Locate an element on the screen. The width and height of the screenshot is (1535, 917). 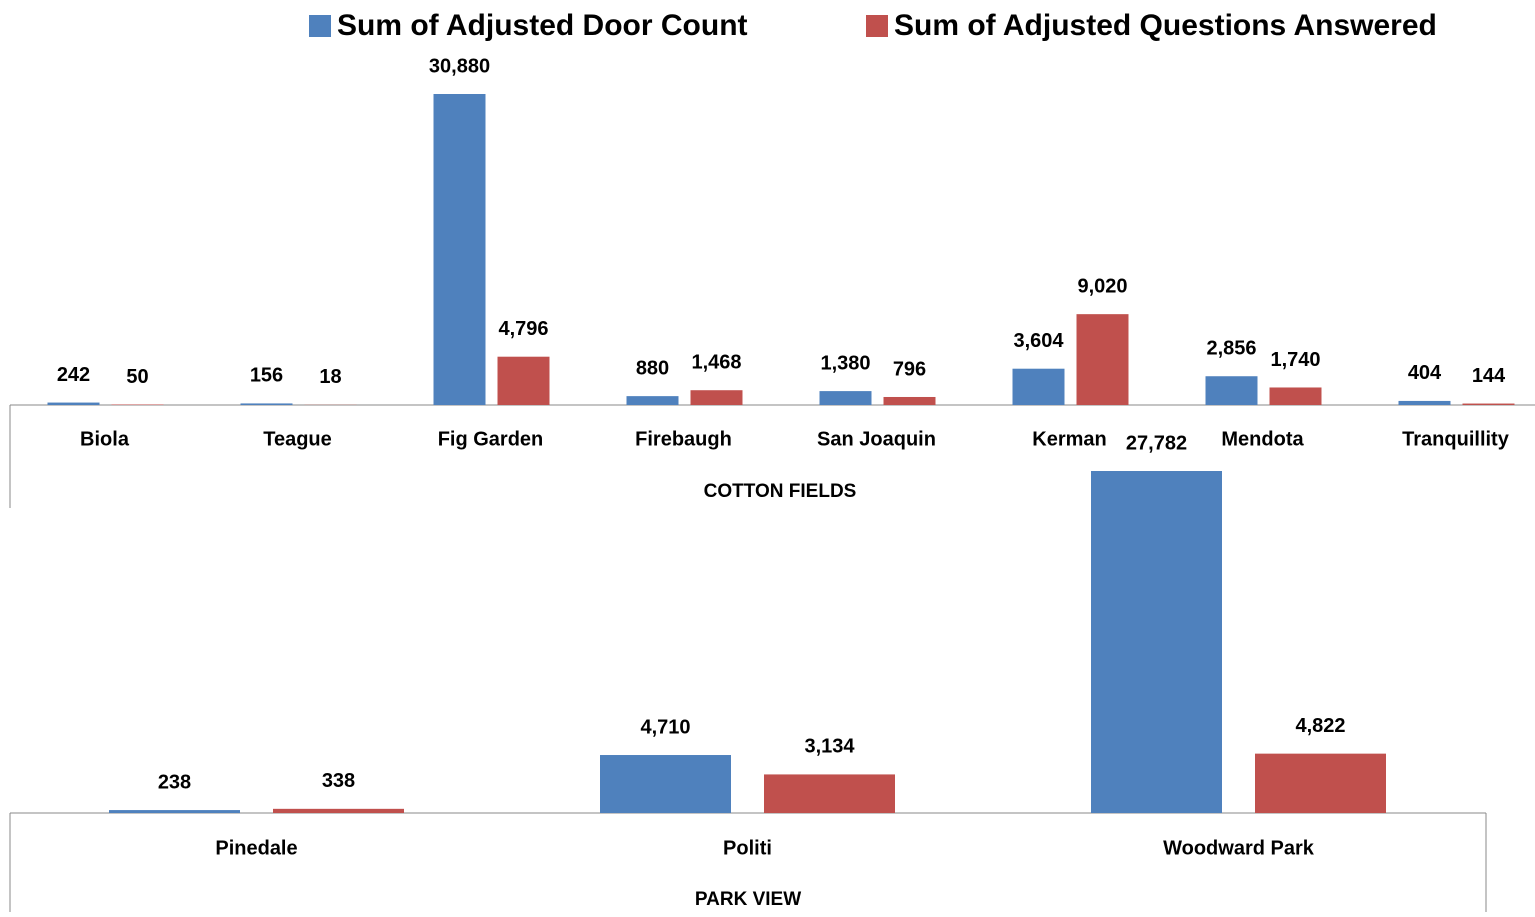
data-label: 4,796 is located at coordinates (523, 329).